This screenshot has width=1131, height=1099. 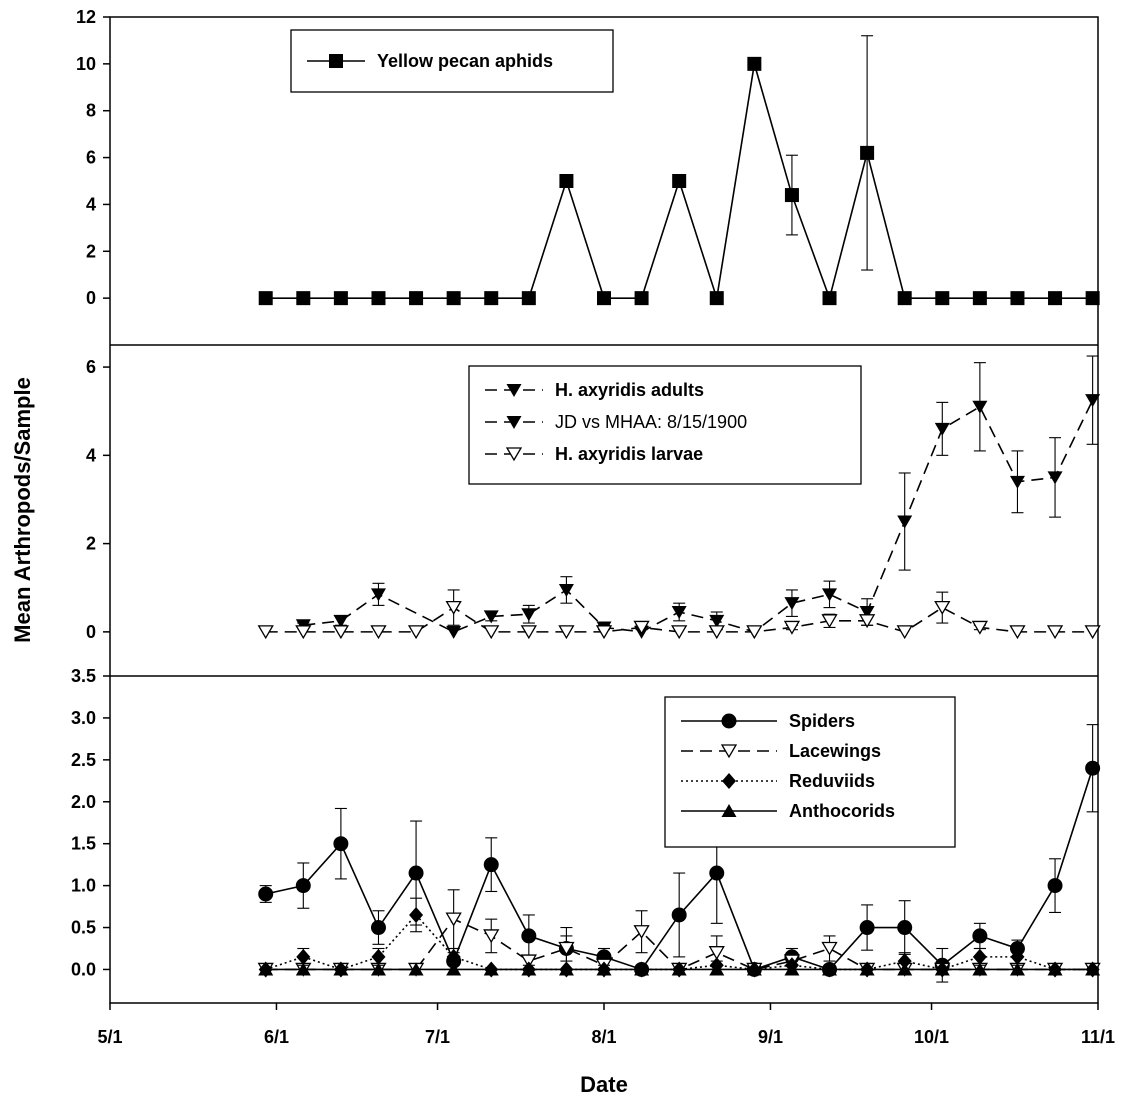 I want to click on y-tick-label: 2.5, so click(x=83, y=760).